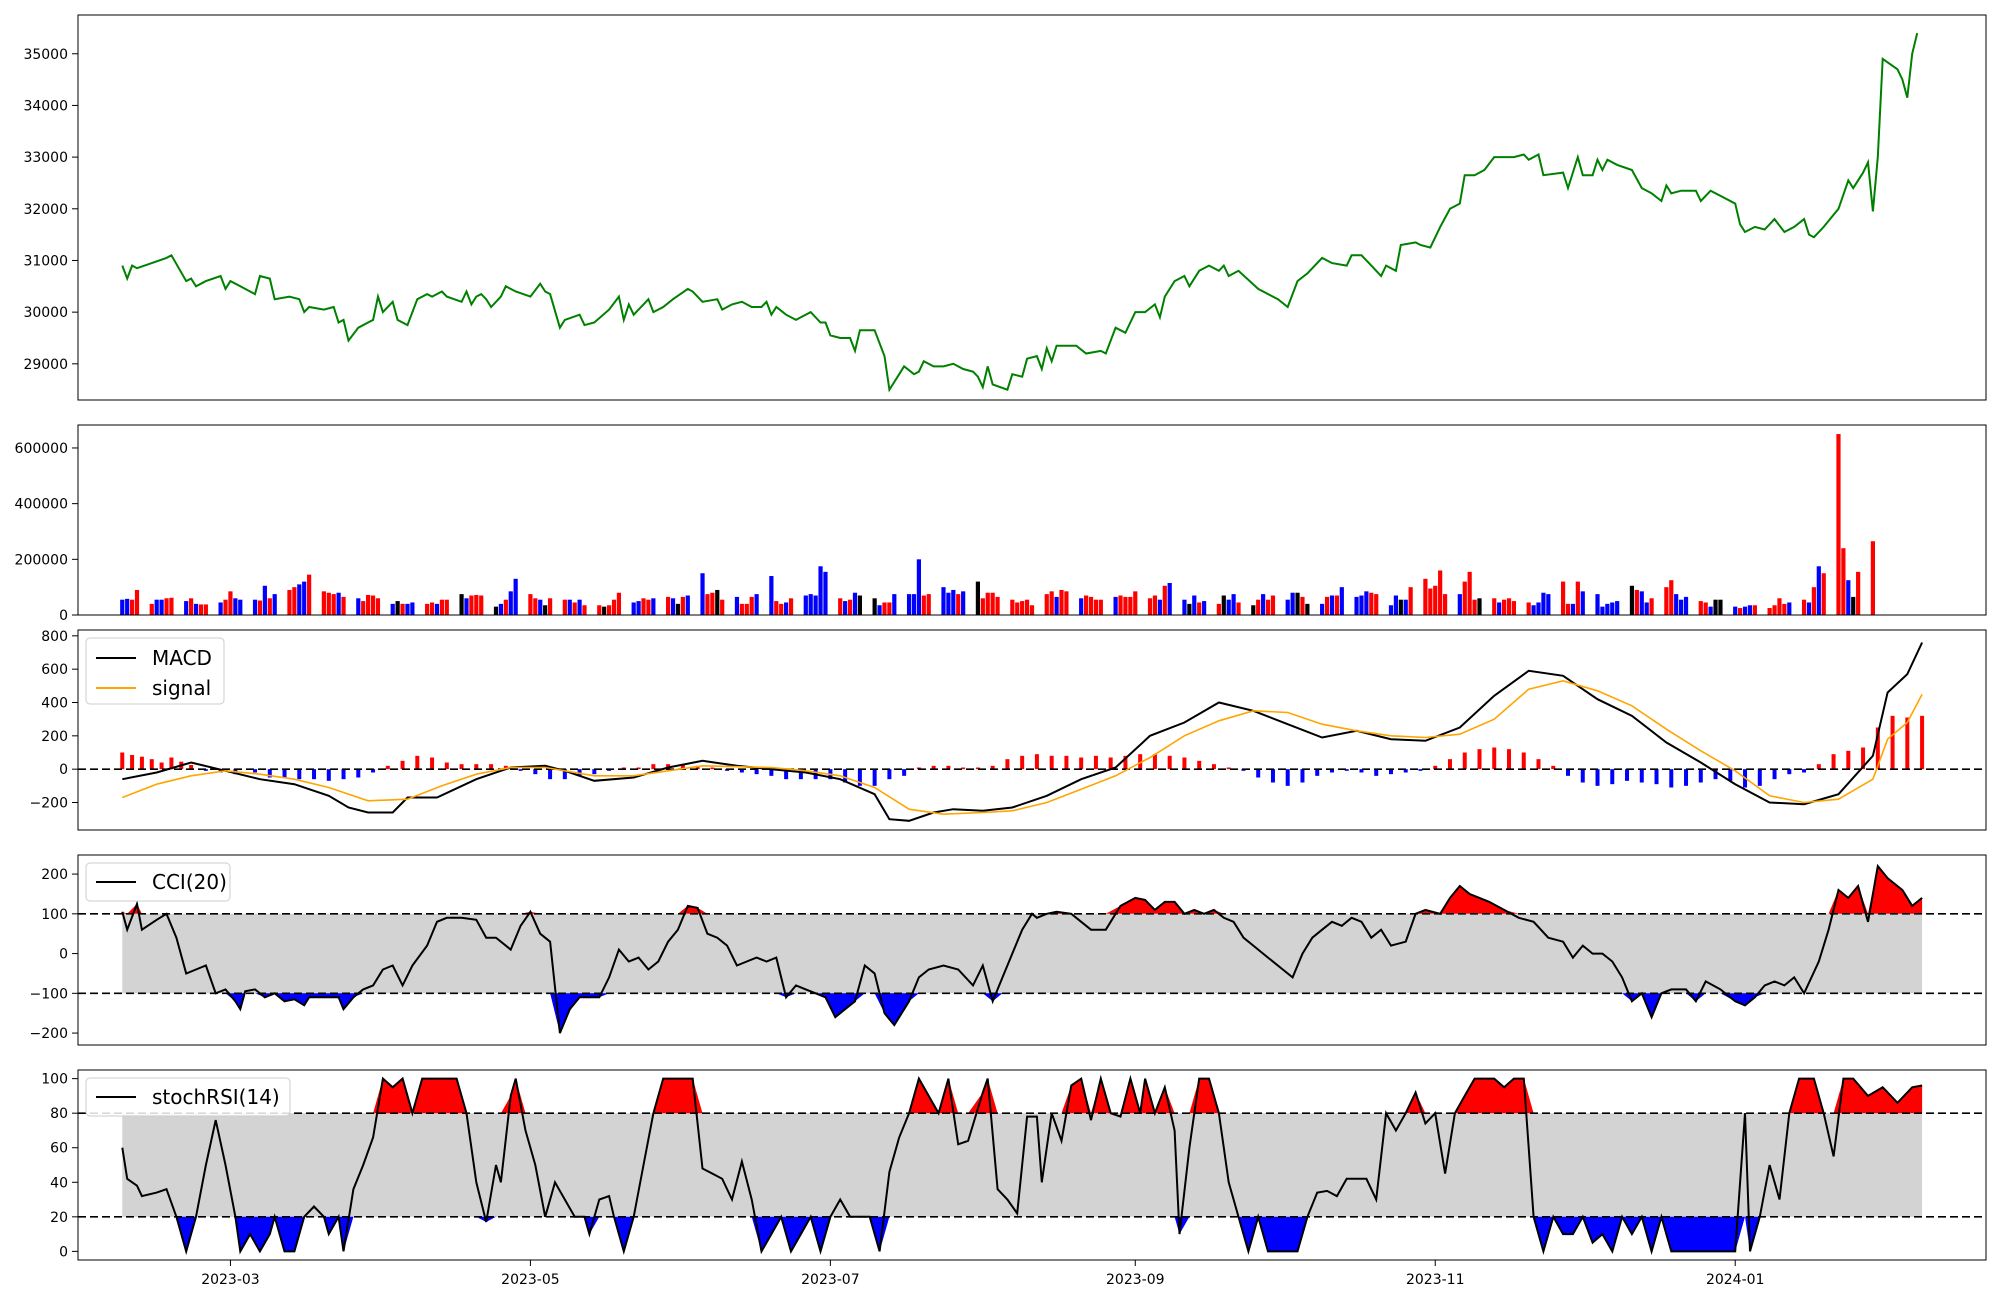 The height and width of the screenshot is (1300, 2000). I want to click on macd-ytick-label: 400, so click(54, 704).